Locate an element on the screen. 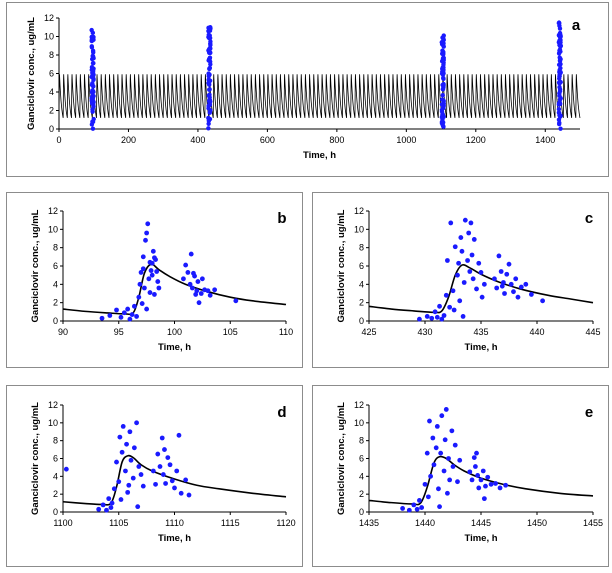 This screenshot has width=612, height=573. x-tick-label: 1100 is located at coordinates (62, 523).